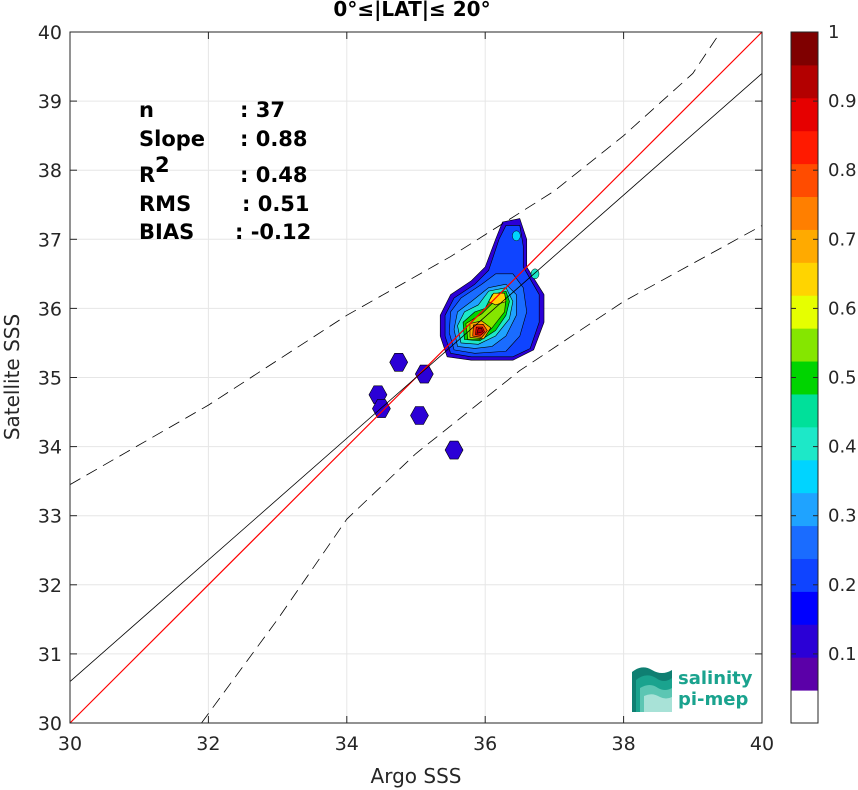 The image size is (858, 790). Describe the element at coordinates (50, 171) in the screenshot. I see `y-tick-label: 38` at that location.